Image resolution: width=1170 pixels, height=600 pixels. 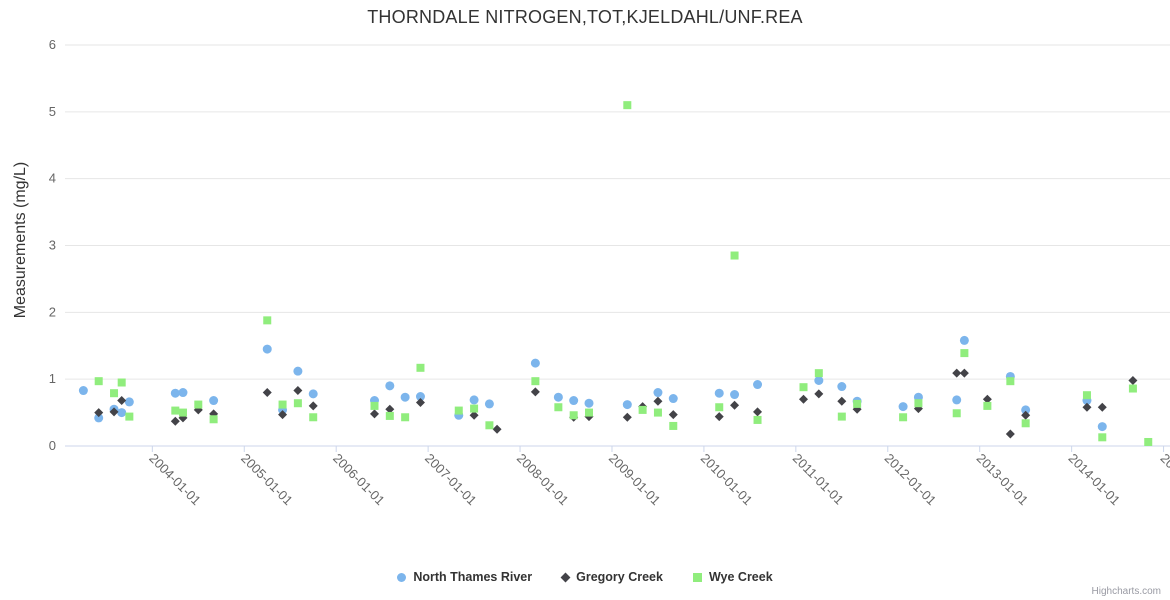 What do you see at coordinates (611, 577) in the screenshot?
I see `legend-item-gregory-creek: Gregory Creek` at bounding box center [611, 577].